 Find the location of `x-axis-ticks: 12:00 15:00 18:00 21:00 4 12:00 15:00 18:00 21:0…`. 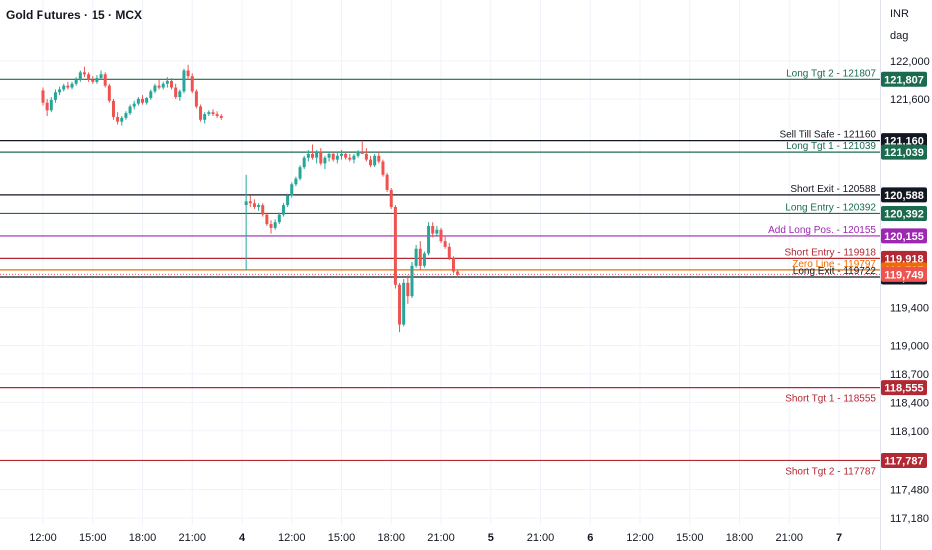

x-axis-ticks: 12:00 15:00 18:00 21:00 4 12:00 15:00 18:00 21:0… is located at coordinates (435, 538).